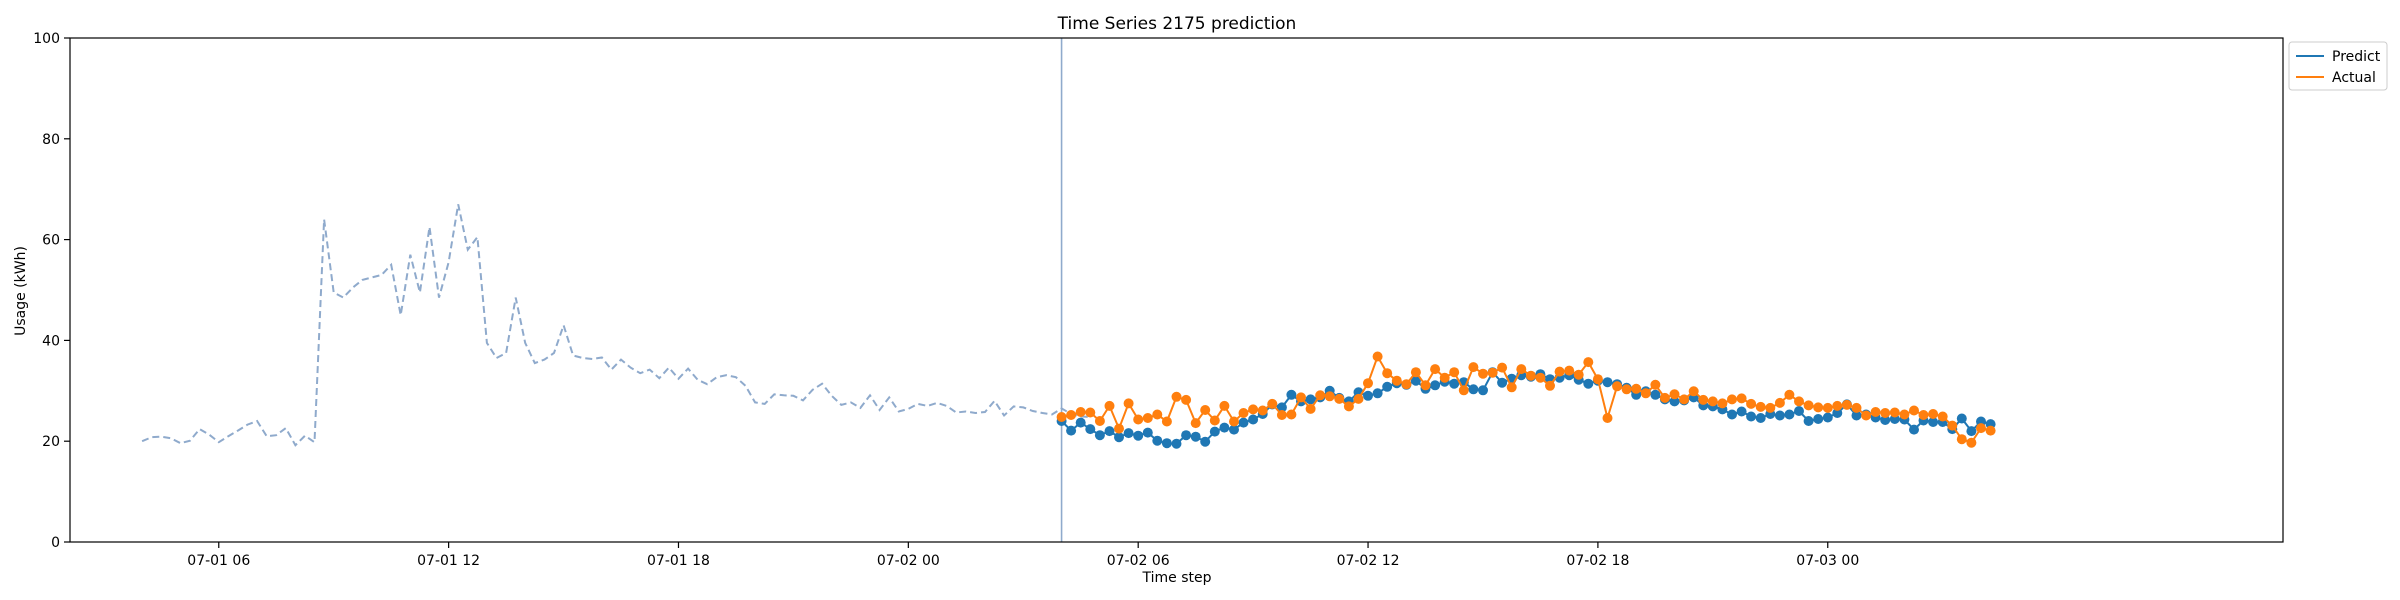 The width and height of the screenshot is (2400, 600). Describe the element at coordinates (218, 561) in the screenshot. I see `x-tick-label: 07-01 06` at that location.